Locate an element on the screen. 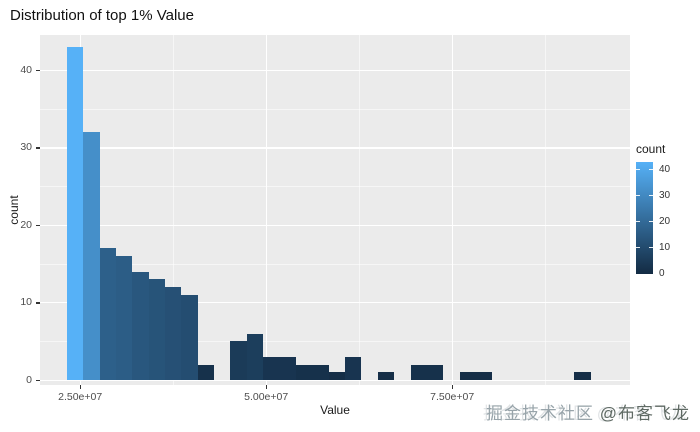 This screenshot has height=432, width=700. x-axis-tick-label: 7.50e+07 is located at coordinates (452, 397).